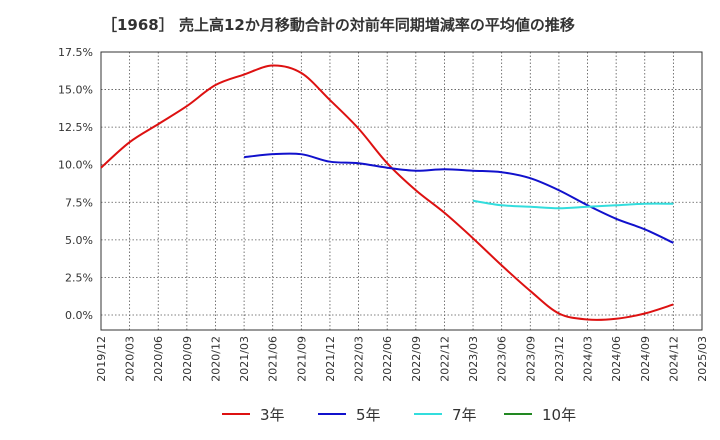 The height and width of the screenshot is (440, 720). I want to click on x-tick-label: 2023/12, so click(559, 359).